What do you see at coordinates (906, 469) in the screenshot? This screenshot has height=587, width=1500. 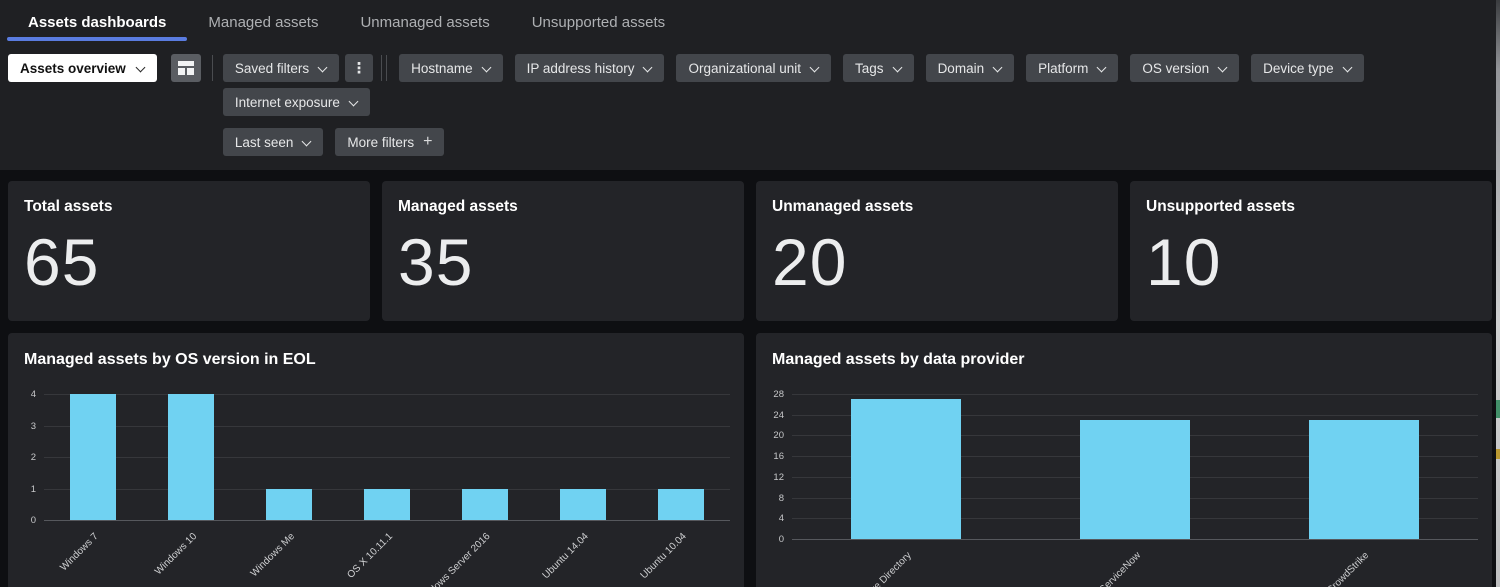 I see `bar-active-directory` at bounding box center [906, 469].